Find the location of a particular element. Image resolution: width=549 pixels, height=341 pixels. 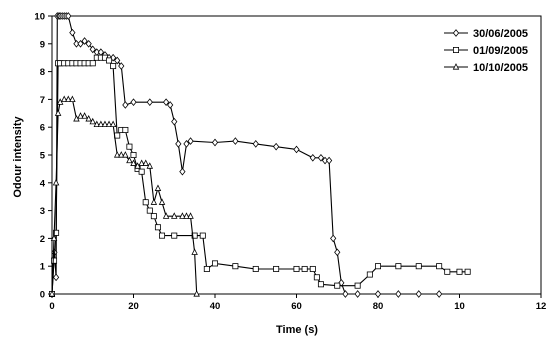

y-tick-label: 5 is located at coordinates (43, 156).